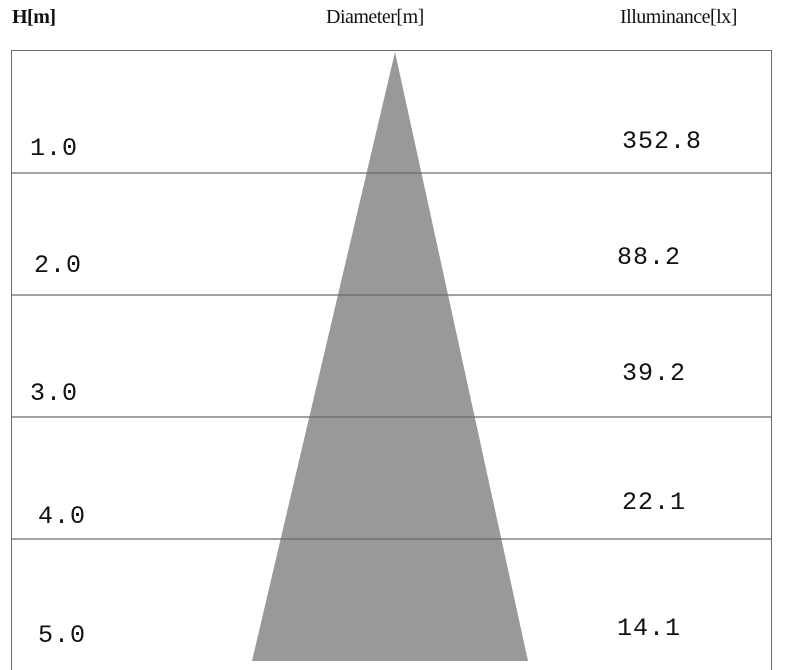 This screenshot has width=785, height=670. What do you see at coordinates (58, 265) in the screenshot?
I see `height-value: 2.0` at bounding box center [58, 265].